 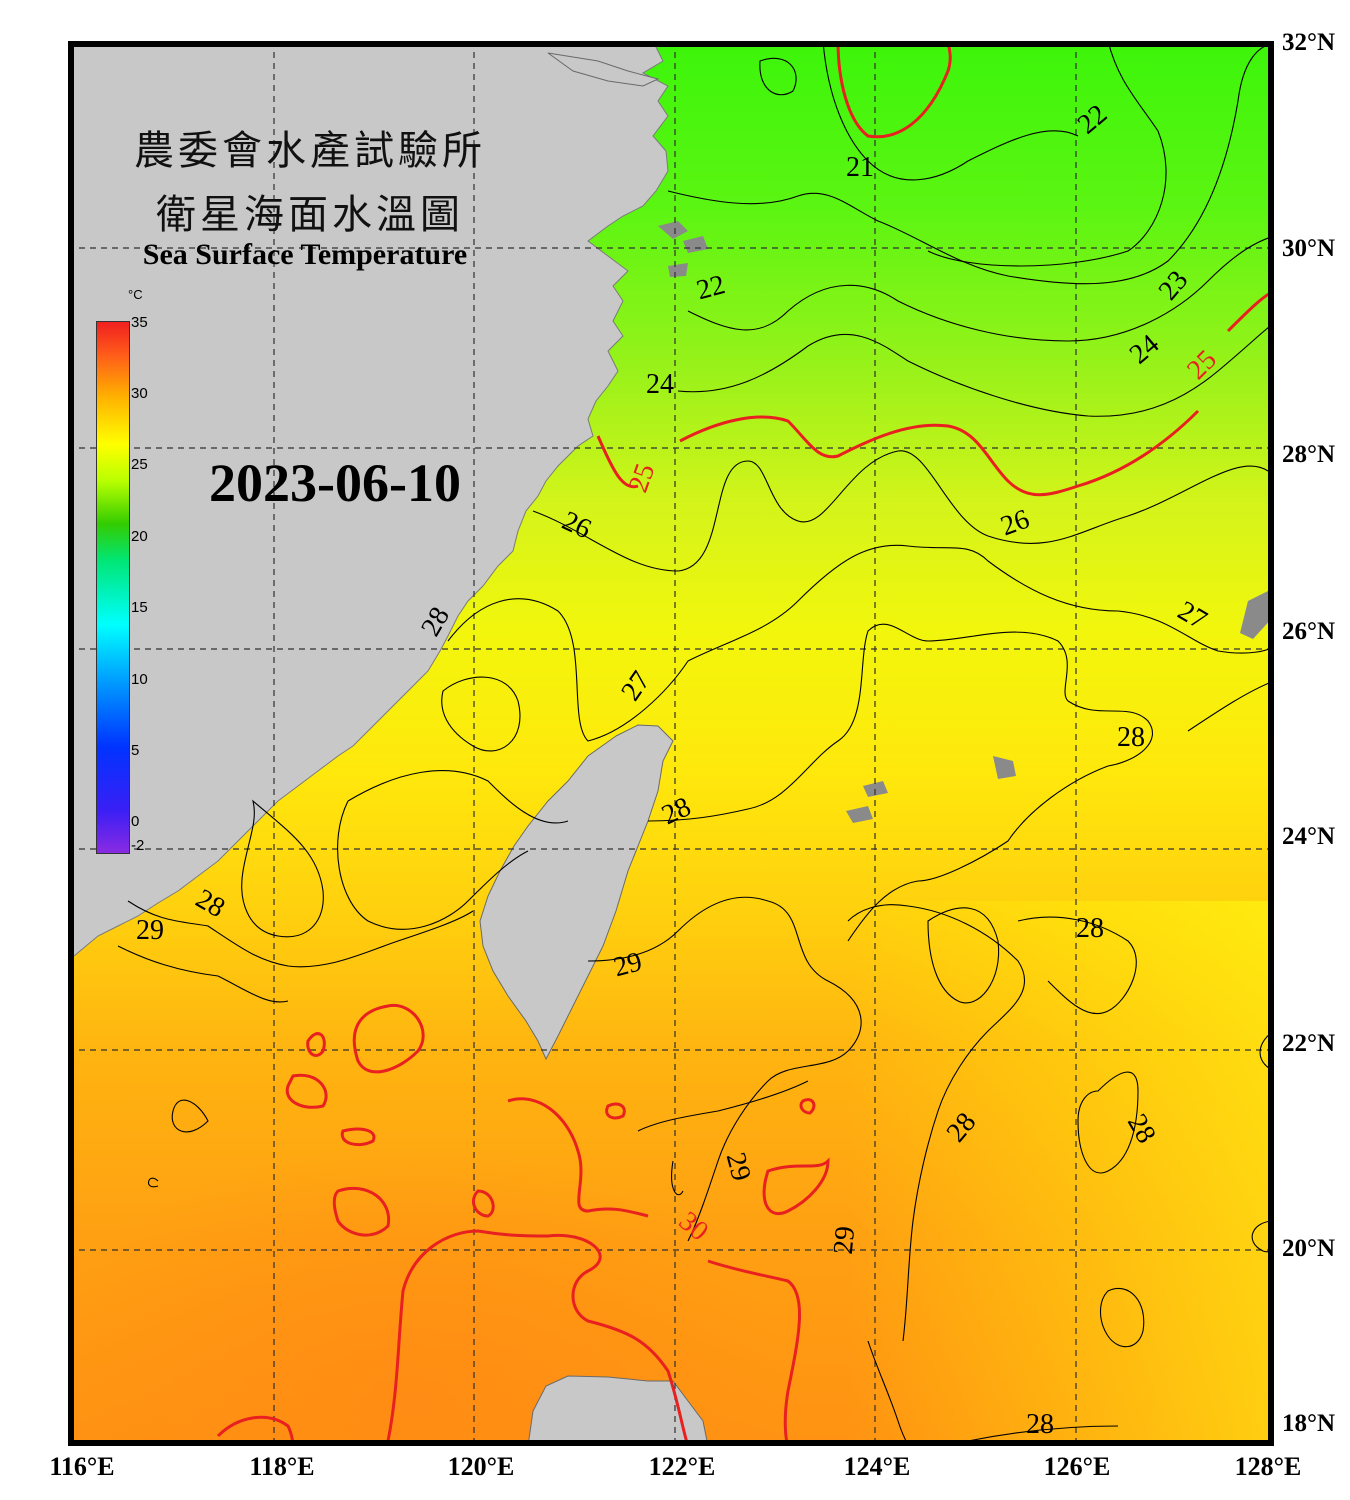 I want to click on colorbar-tick: -2, so click(x=138, y=845).